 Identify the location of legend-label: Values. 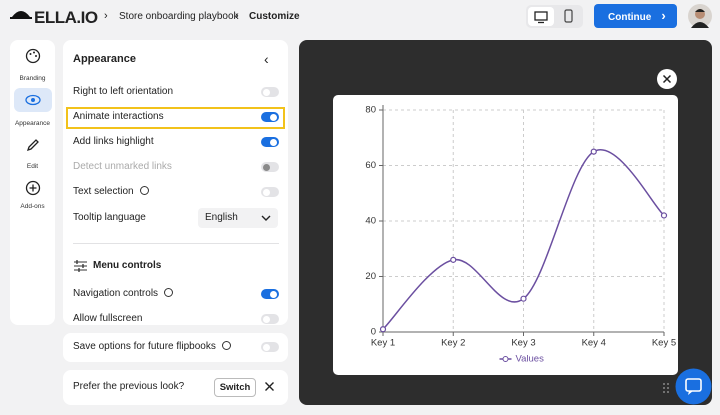
(530, 359).